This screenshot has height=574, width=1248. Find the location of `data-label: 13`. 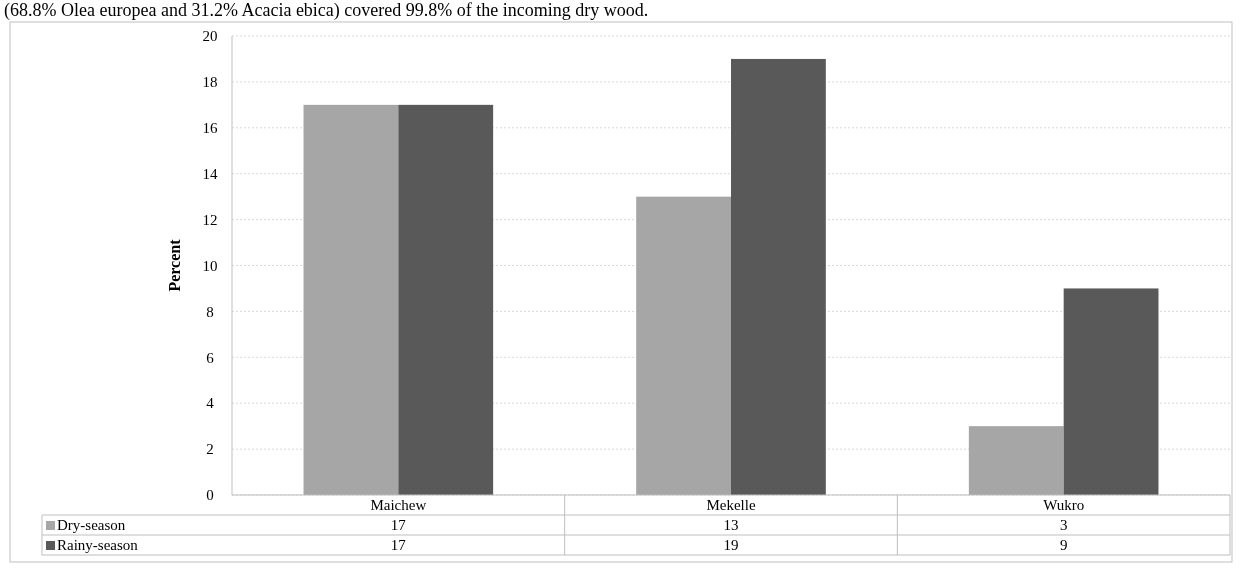

data-label: 13 is located at coordinates (731, 525).